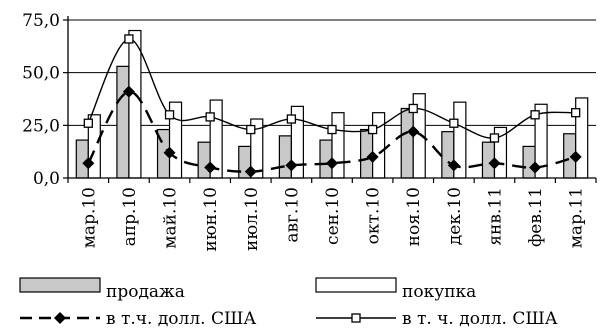 This screenshot has height=329, width=607. I want to click on marker-diamond-авг.10, so click(291, 165).